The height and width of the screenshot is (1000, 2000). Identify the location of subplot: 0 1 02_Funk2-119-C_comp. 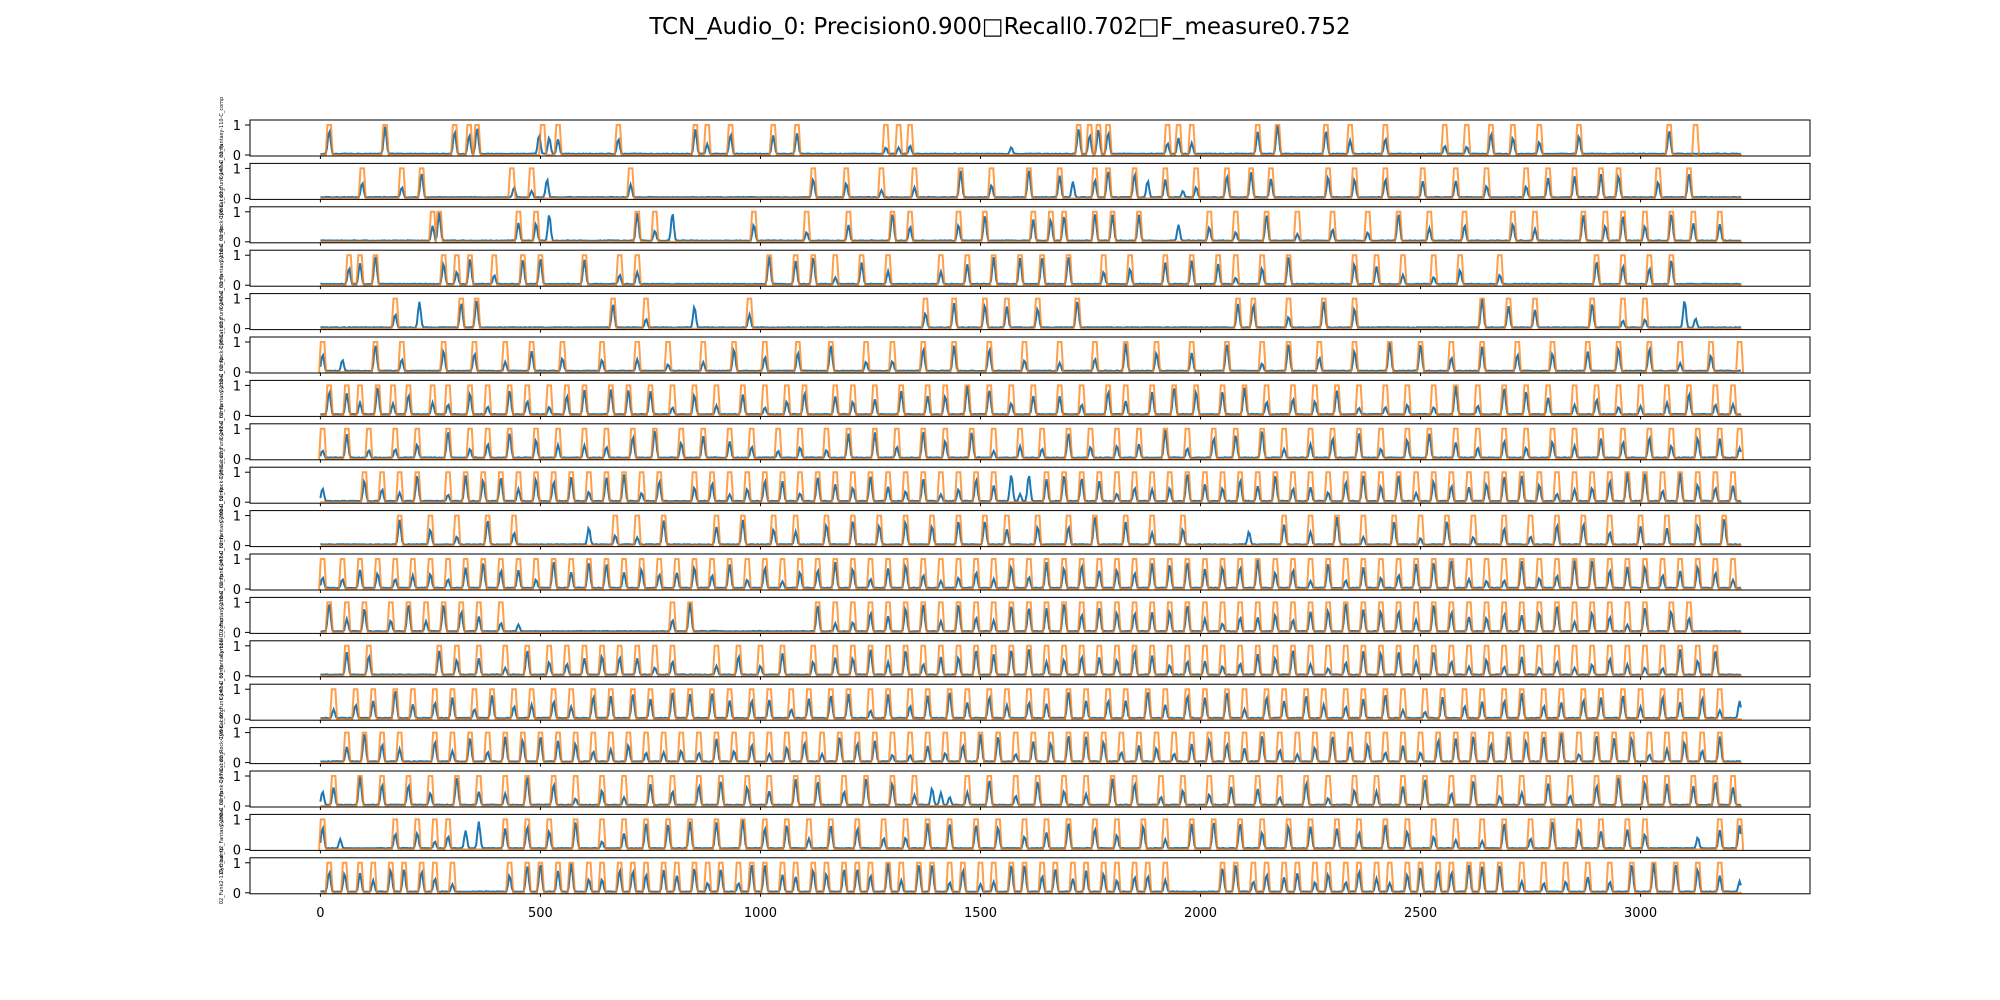
(1015, 875).